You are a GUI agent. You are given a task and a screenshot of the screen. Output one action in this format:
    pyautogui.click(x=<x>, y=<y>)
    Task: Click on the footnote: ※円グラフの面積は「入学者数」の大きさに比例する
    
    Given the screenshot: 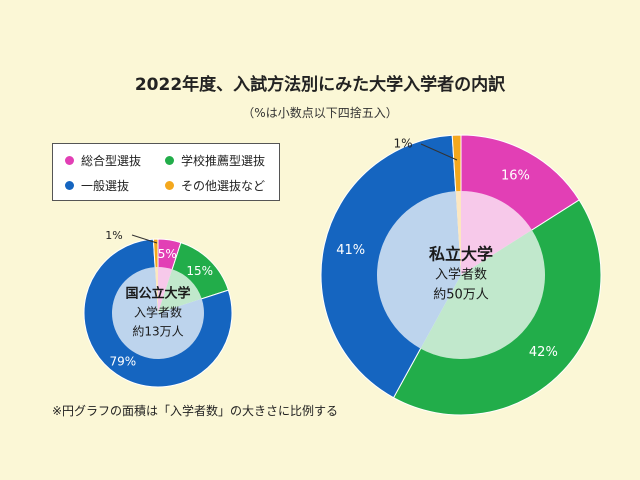 What is the action you would take?
    pyautogui.click(x=195, y=411)
    